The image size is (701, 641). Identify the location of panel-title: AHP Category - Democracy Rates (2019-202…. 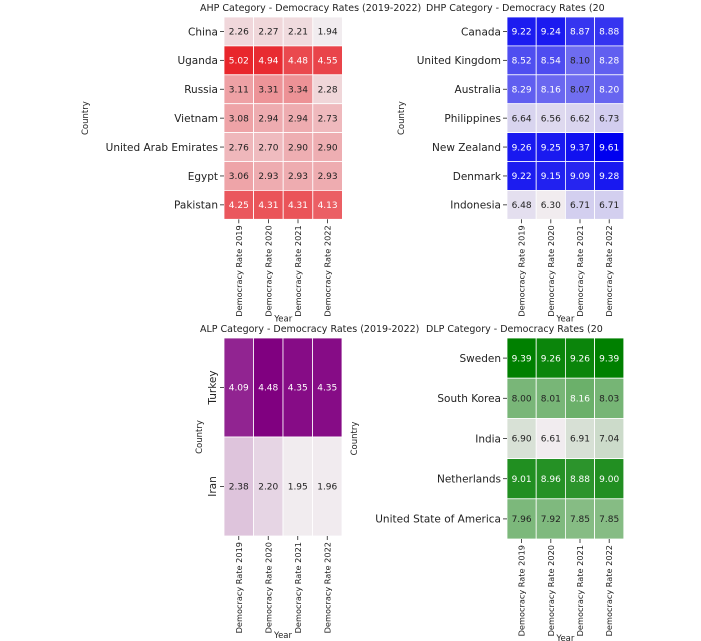
(310, 8).